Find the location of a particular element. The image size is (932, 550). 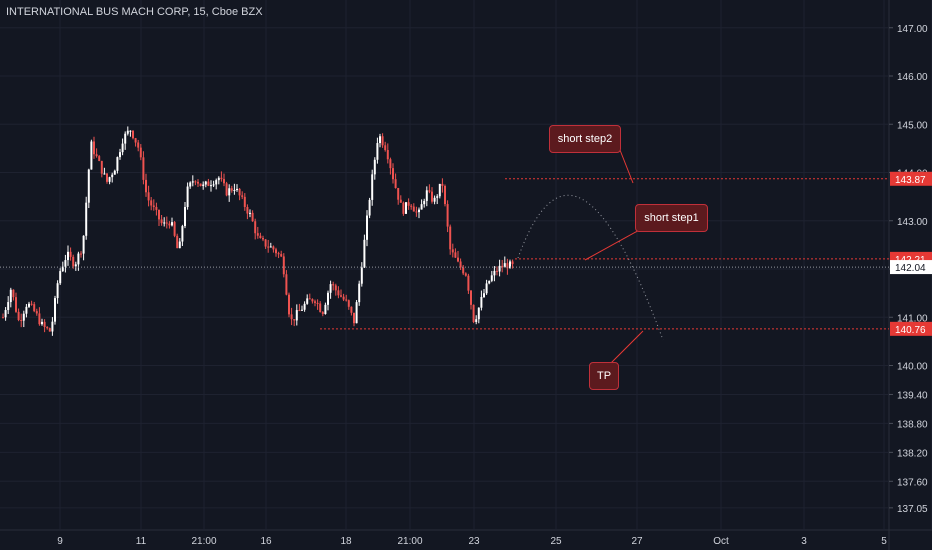

x-tick-label: 16 is located at coordinates (266, 541).